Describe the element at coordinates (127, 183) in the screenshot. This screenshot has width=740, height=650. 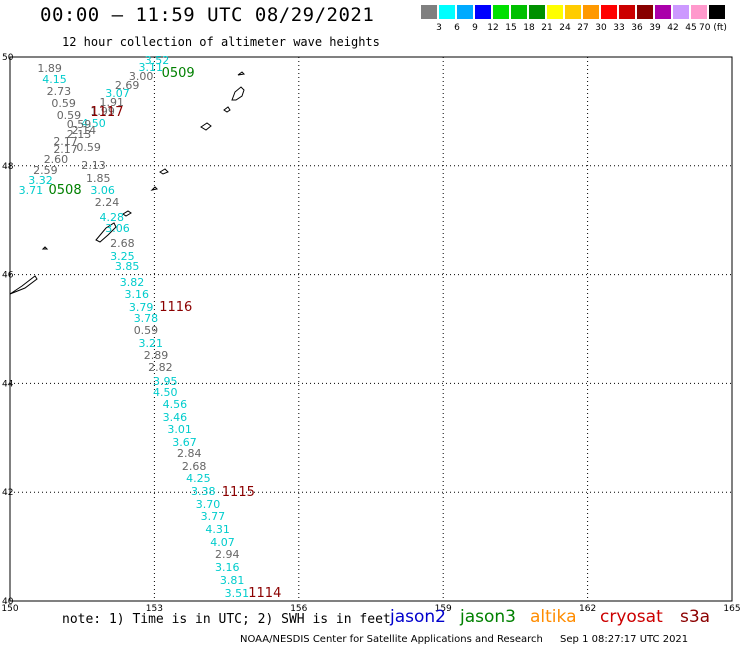
I see `coastline` at that location.